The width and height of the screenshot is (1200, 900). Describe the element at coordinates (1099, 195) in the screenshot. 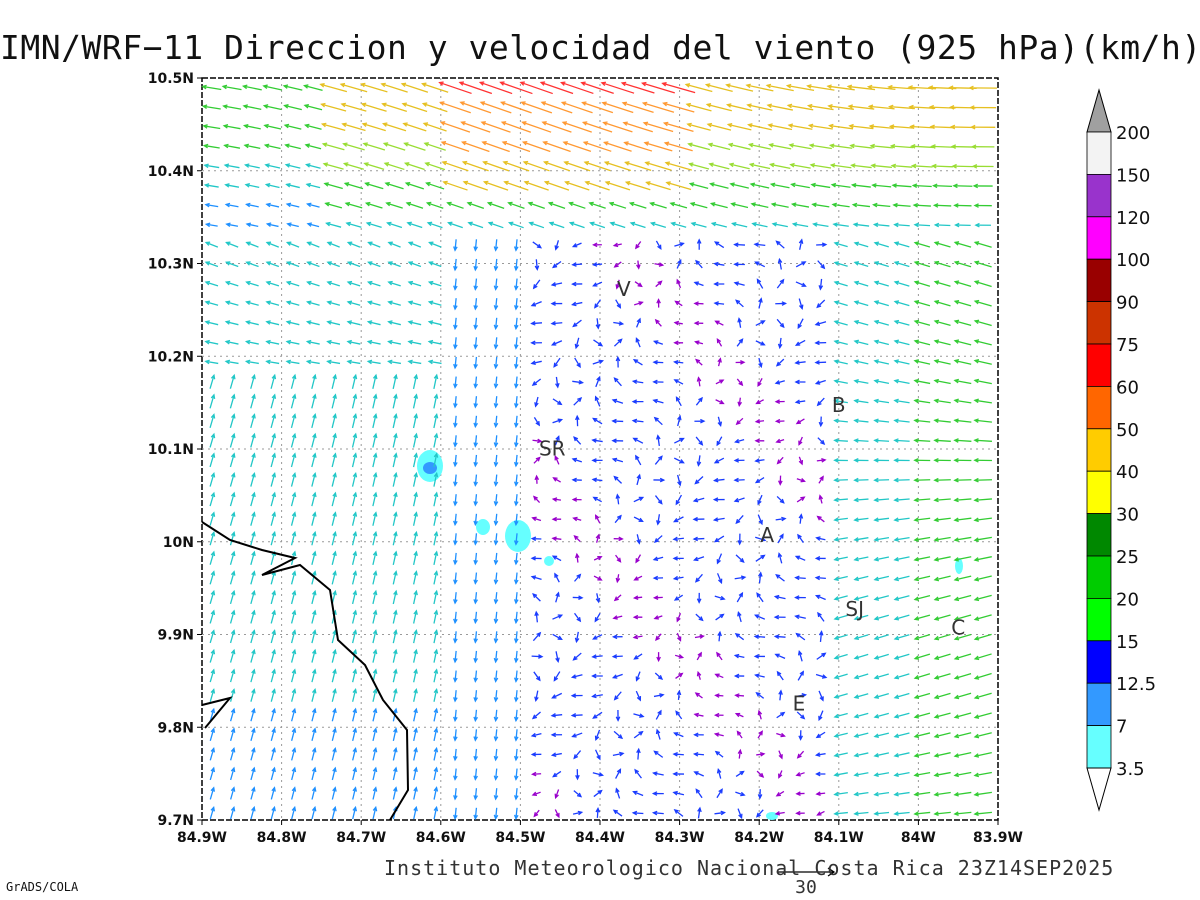

I see `colorbar-swatch` at that location.